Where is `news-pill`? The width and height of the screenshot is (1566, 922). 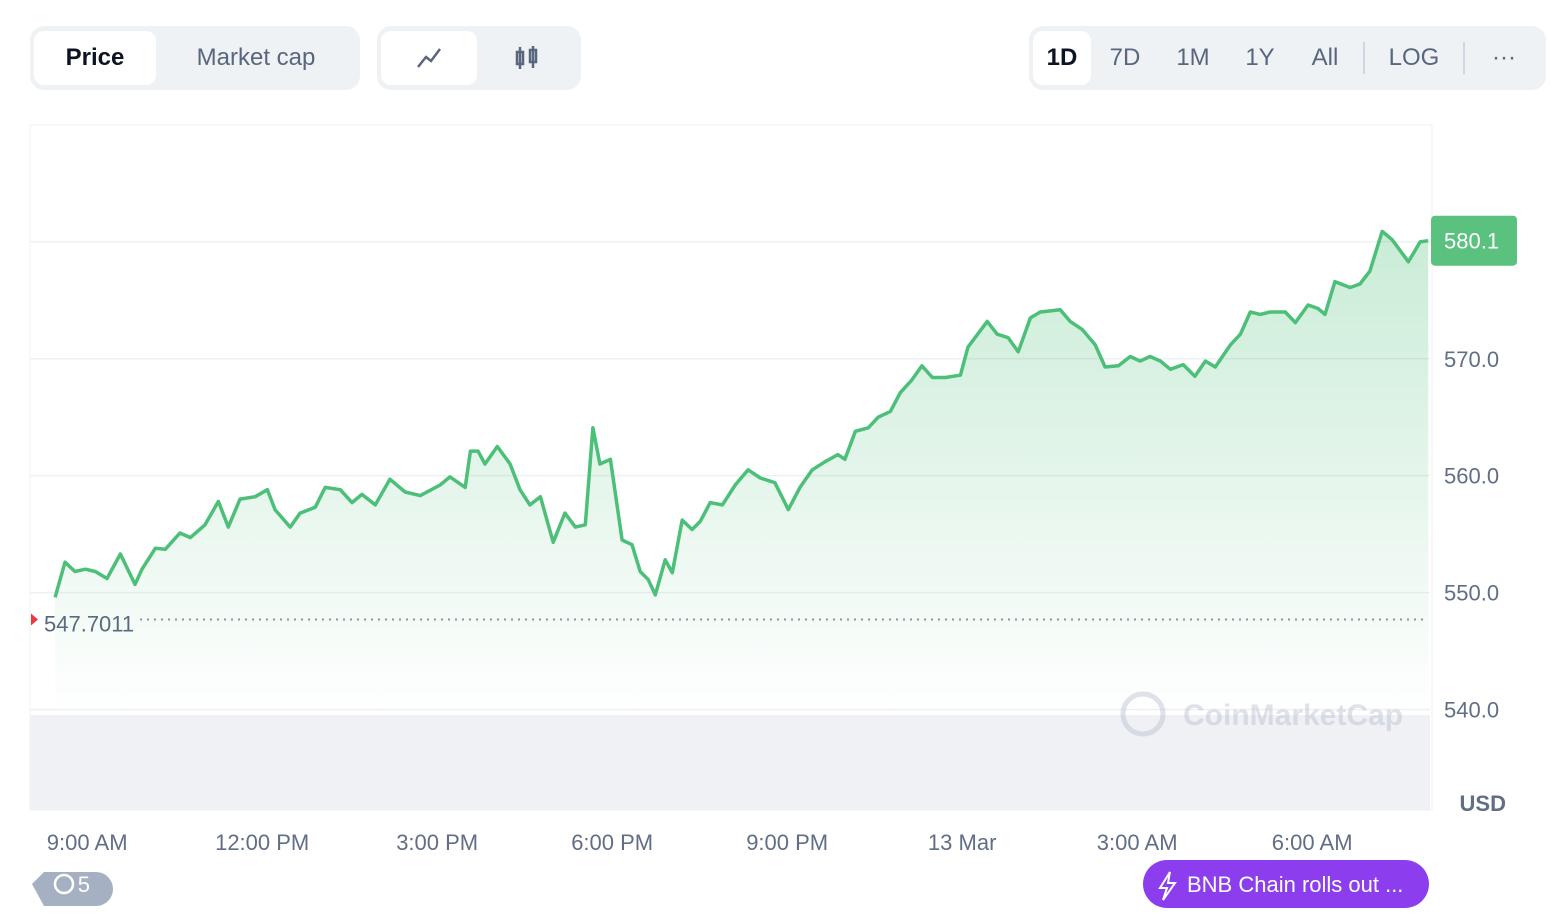
news-pill is located at coordinates (1286, 884).